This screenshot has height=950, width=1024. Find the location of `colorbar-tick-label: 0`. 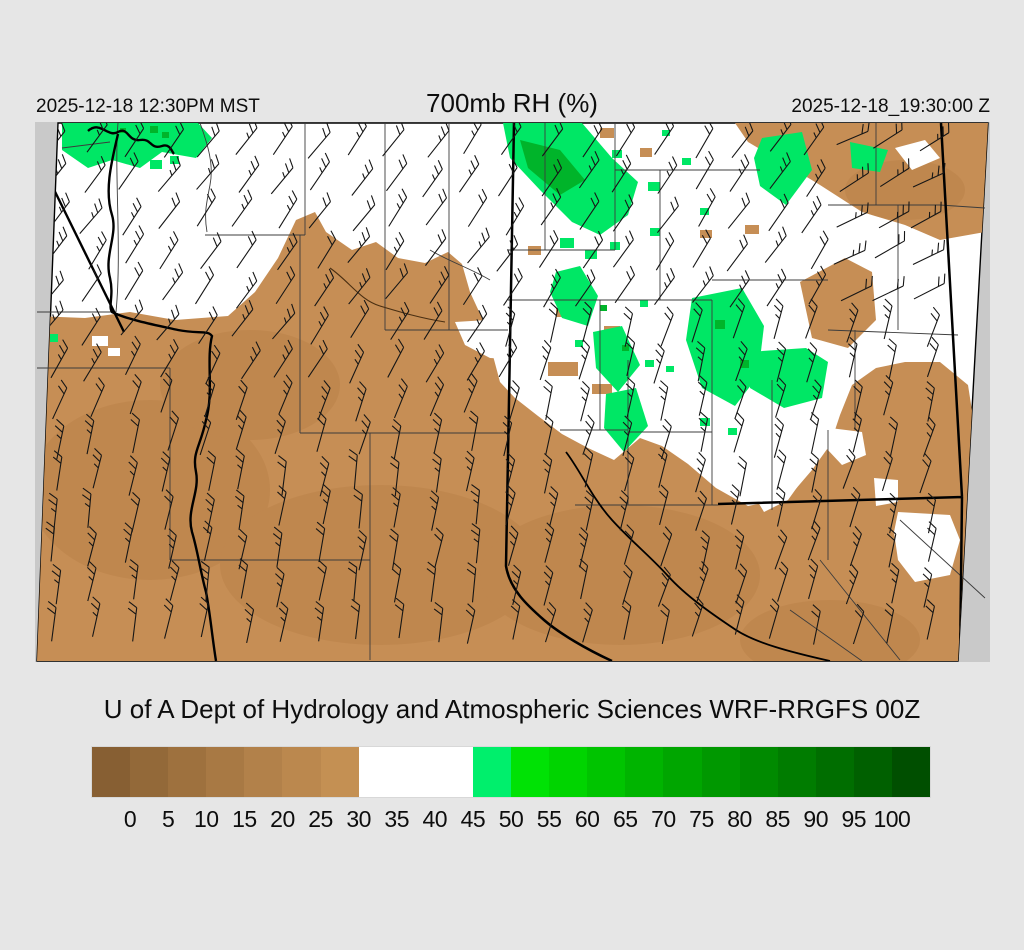

colorbar-tick-label: 0 is located at coordinates (130, 819).